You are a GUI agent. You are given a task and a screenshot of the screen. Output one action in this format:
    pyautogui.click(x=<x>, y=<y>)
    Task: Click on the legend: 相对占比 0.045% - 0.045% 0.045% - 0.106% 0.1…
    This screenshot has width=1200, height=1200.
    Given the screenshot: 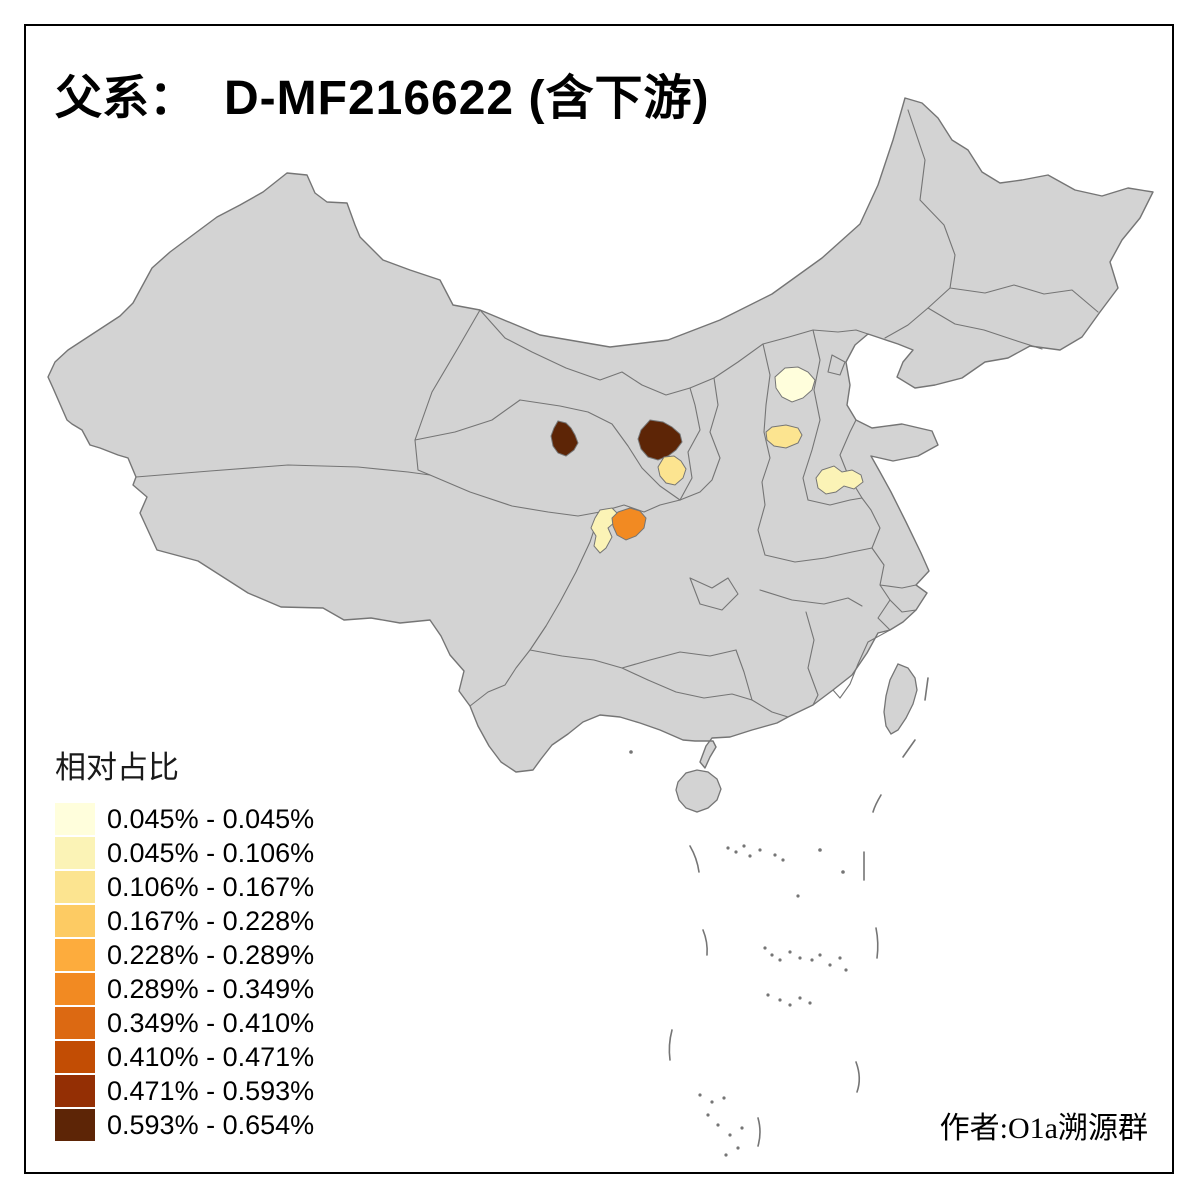 What is the action you would take?
    pyautogui.click(x=184, y=942)
    